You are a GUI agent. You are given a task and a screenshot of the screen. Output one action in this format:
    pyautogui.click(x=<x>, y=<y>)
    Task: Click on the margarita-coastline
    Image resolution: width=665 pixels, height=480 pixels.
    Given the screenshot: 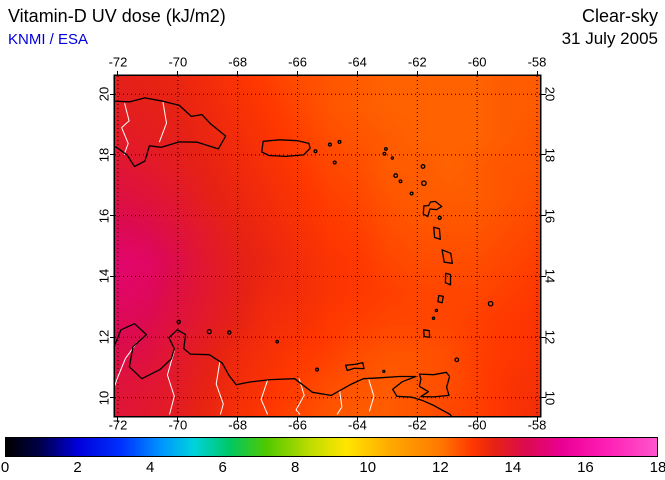 What is the action you would take?
    pyautogui.click(x=354, y=366)
    